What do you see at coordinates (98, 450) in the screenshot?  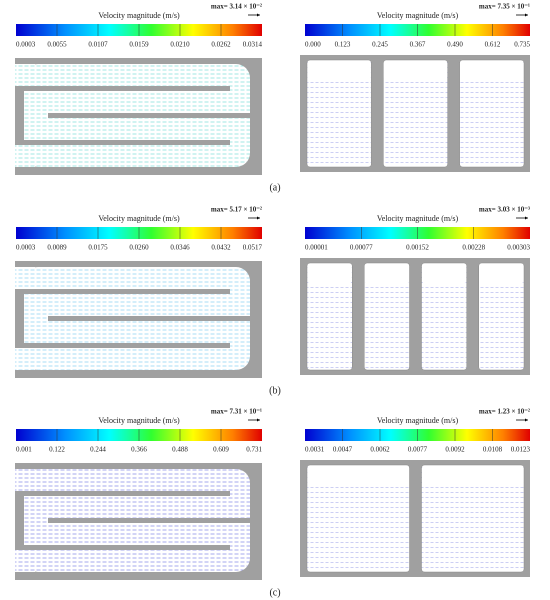 I see `colorbar-tick-label: 0.244` at bounding box center [98, 450].